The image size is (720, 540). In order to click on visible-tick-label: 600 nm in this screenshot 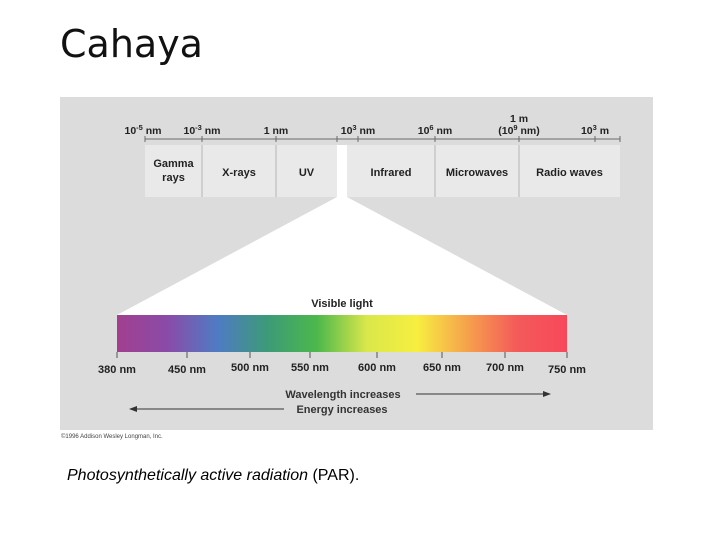, I will do `click(377, 368)`.